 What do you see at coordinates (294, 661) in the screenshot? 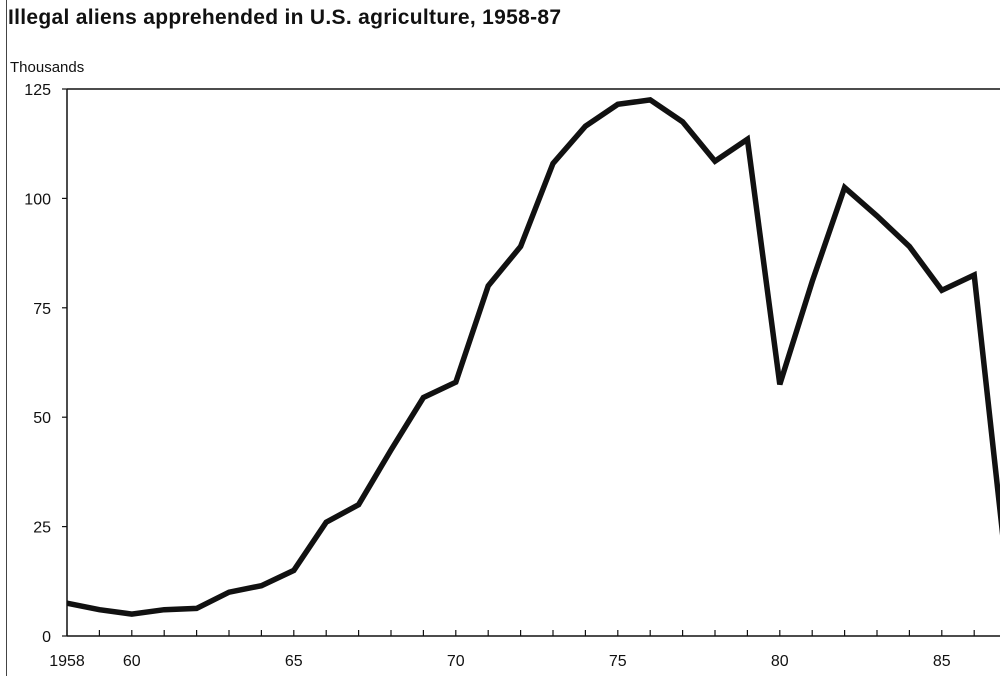
I see `x-tick-label: 65` at bounding box center [294, 661].